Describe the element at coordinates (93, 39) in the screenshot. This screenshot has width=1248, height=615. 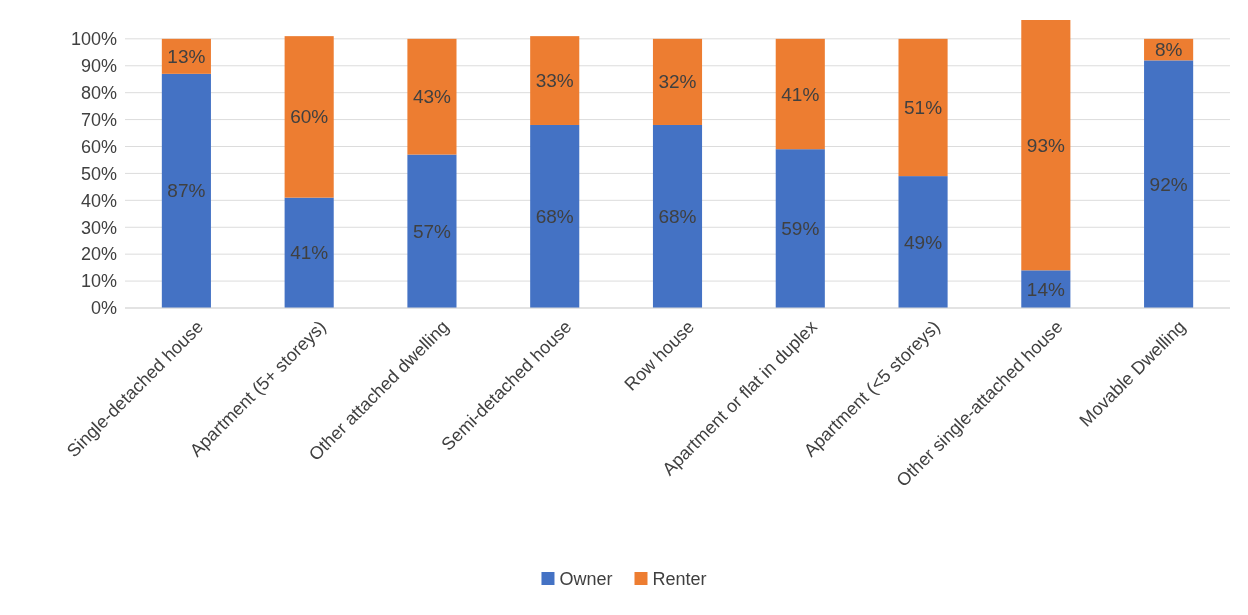
I see `y-tick-label: 100%` at that location.